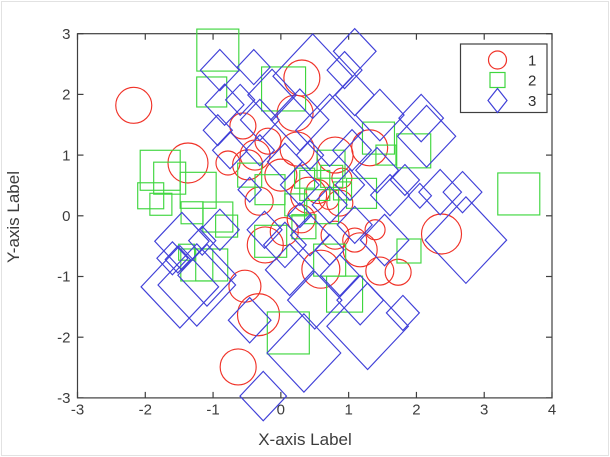 The image size is (610, 457). What do you see at coordinates (416, 409) in the screenshot?
I see `x-tick-label: 2` at bounding box center [416, 409].